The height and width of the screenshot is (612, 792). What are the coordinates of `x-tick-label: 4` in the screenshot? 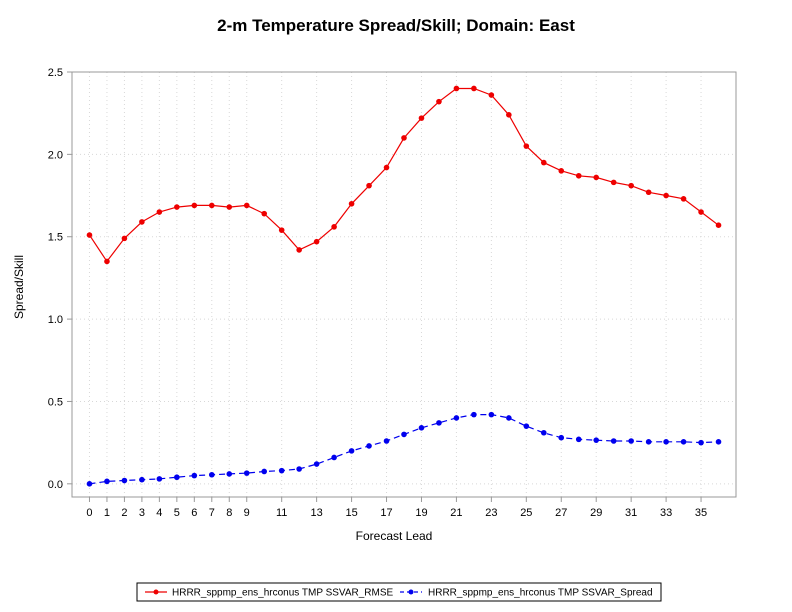 It's located at (159, 513).